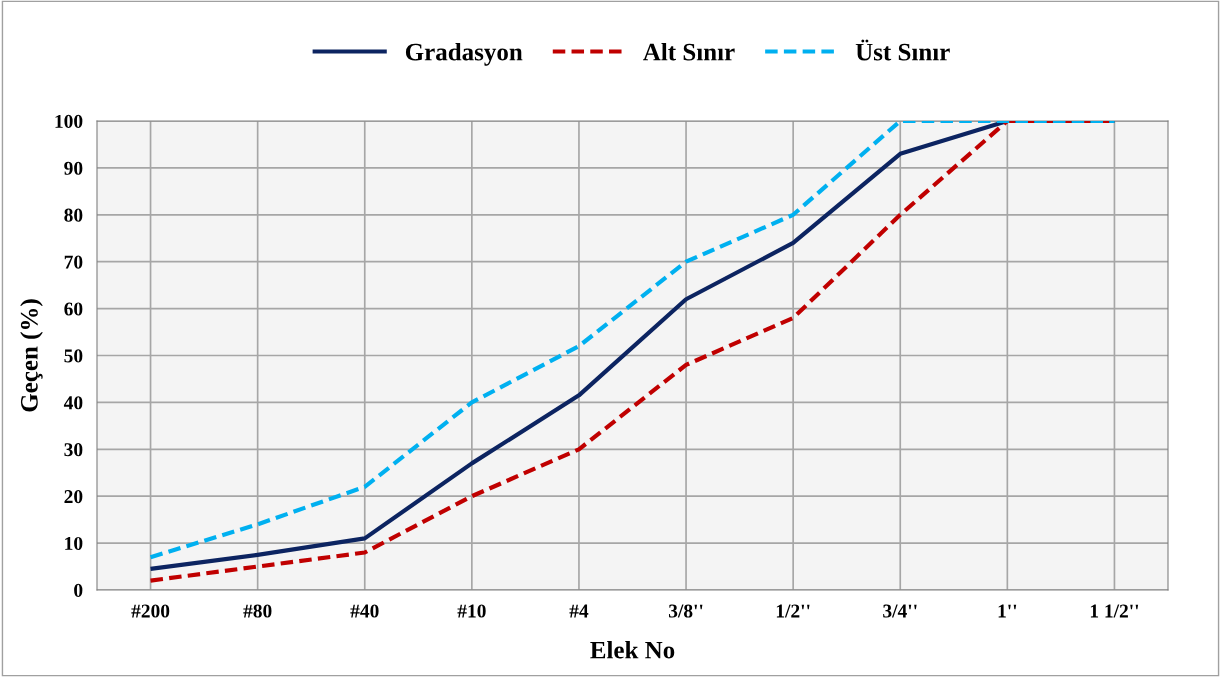  I want to click on y-tick-label: 80, so click(73, 215).